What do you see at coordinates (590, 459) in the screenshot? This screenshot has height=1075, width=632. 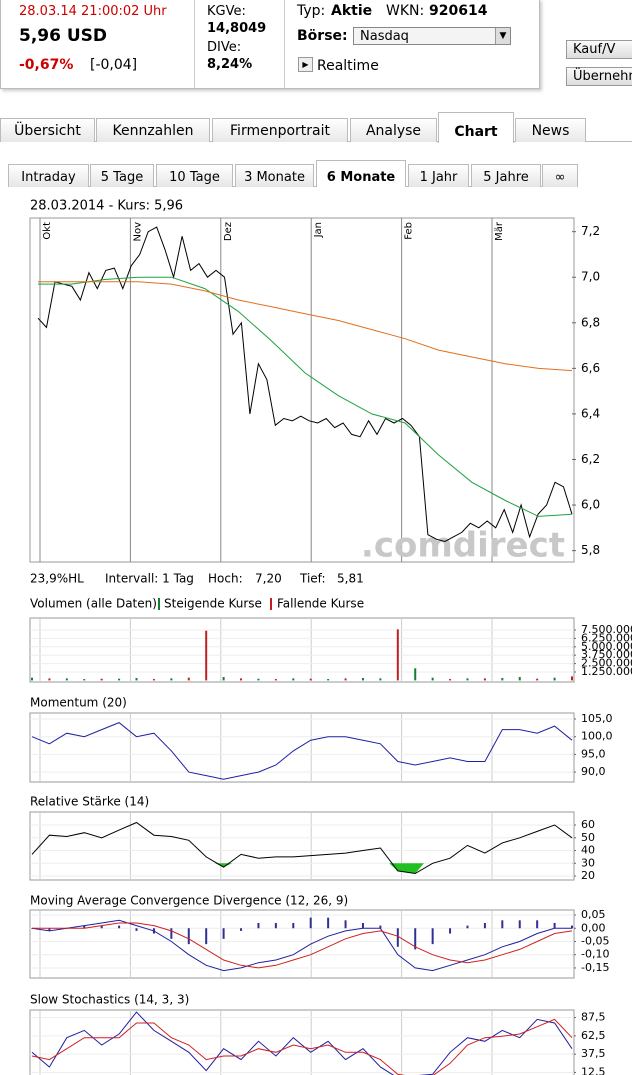 I see `y-tick-label: 6,2` at bounding box center [590, 459].